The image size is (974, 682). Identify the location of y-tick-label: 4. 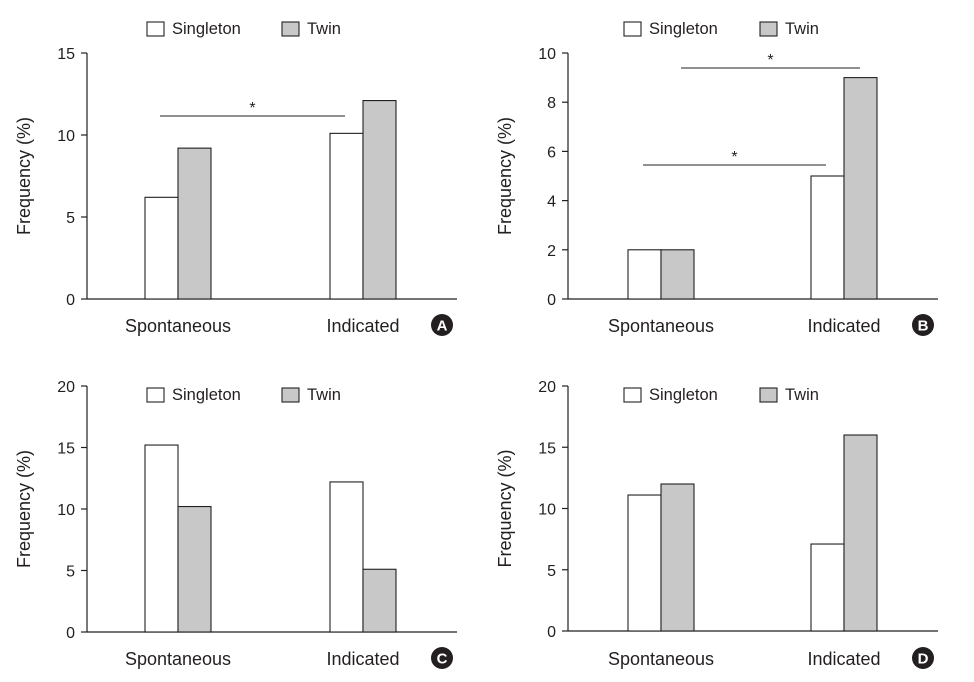
(551, 202).